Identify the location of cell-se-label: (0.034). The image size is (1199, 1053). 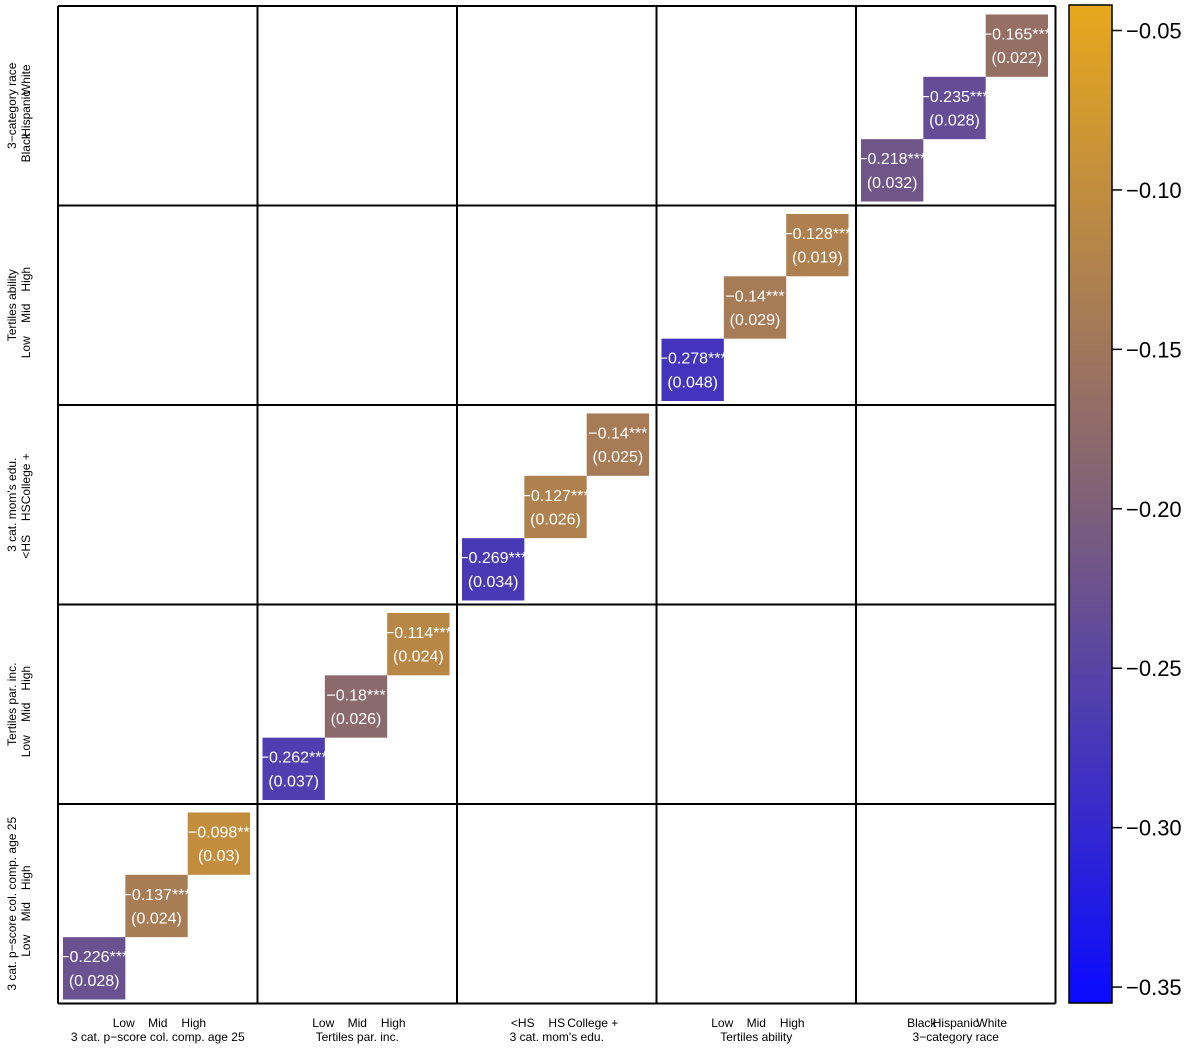
(493, 582).